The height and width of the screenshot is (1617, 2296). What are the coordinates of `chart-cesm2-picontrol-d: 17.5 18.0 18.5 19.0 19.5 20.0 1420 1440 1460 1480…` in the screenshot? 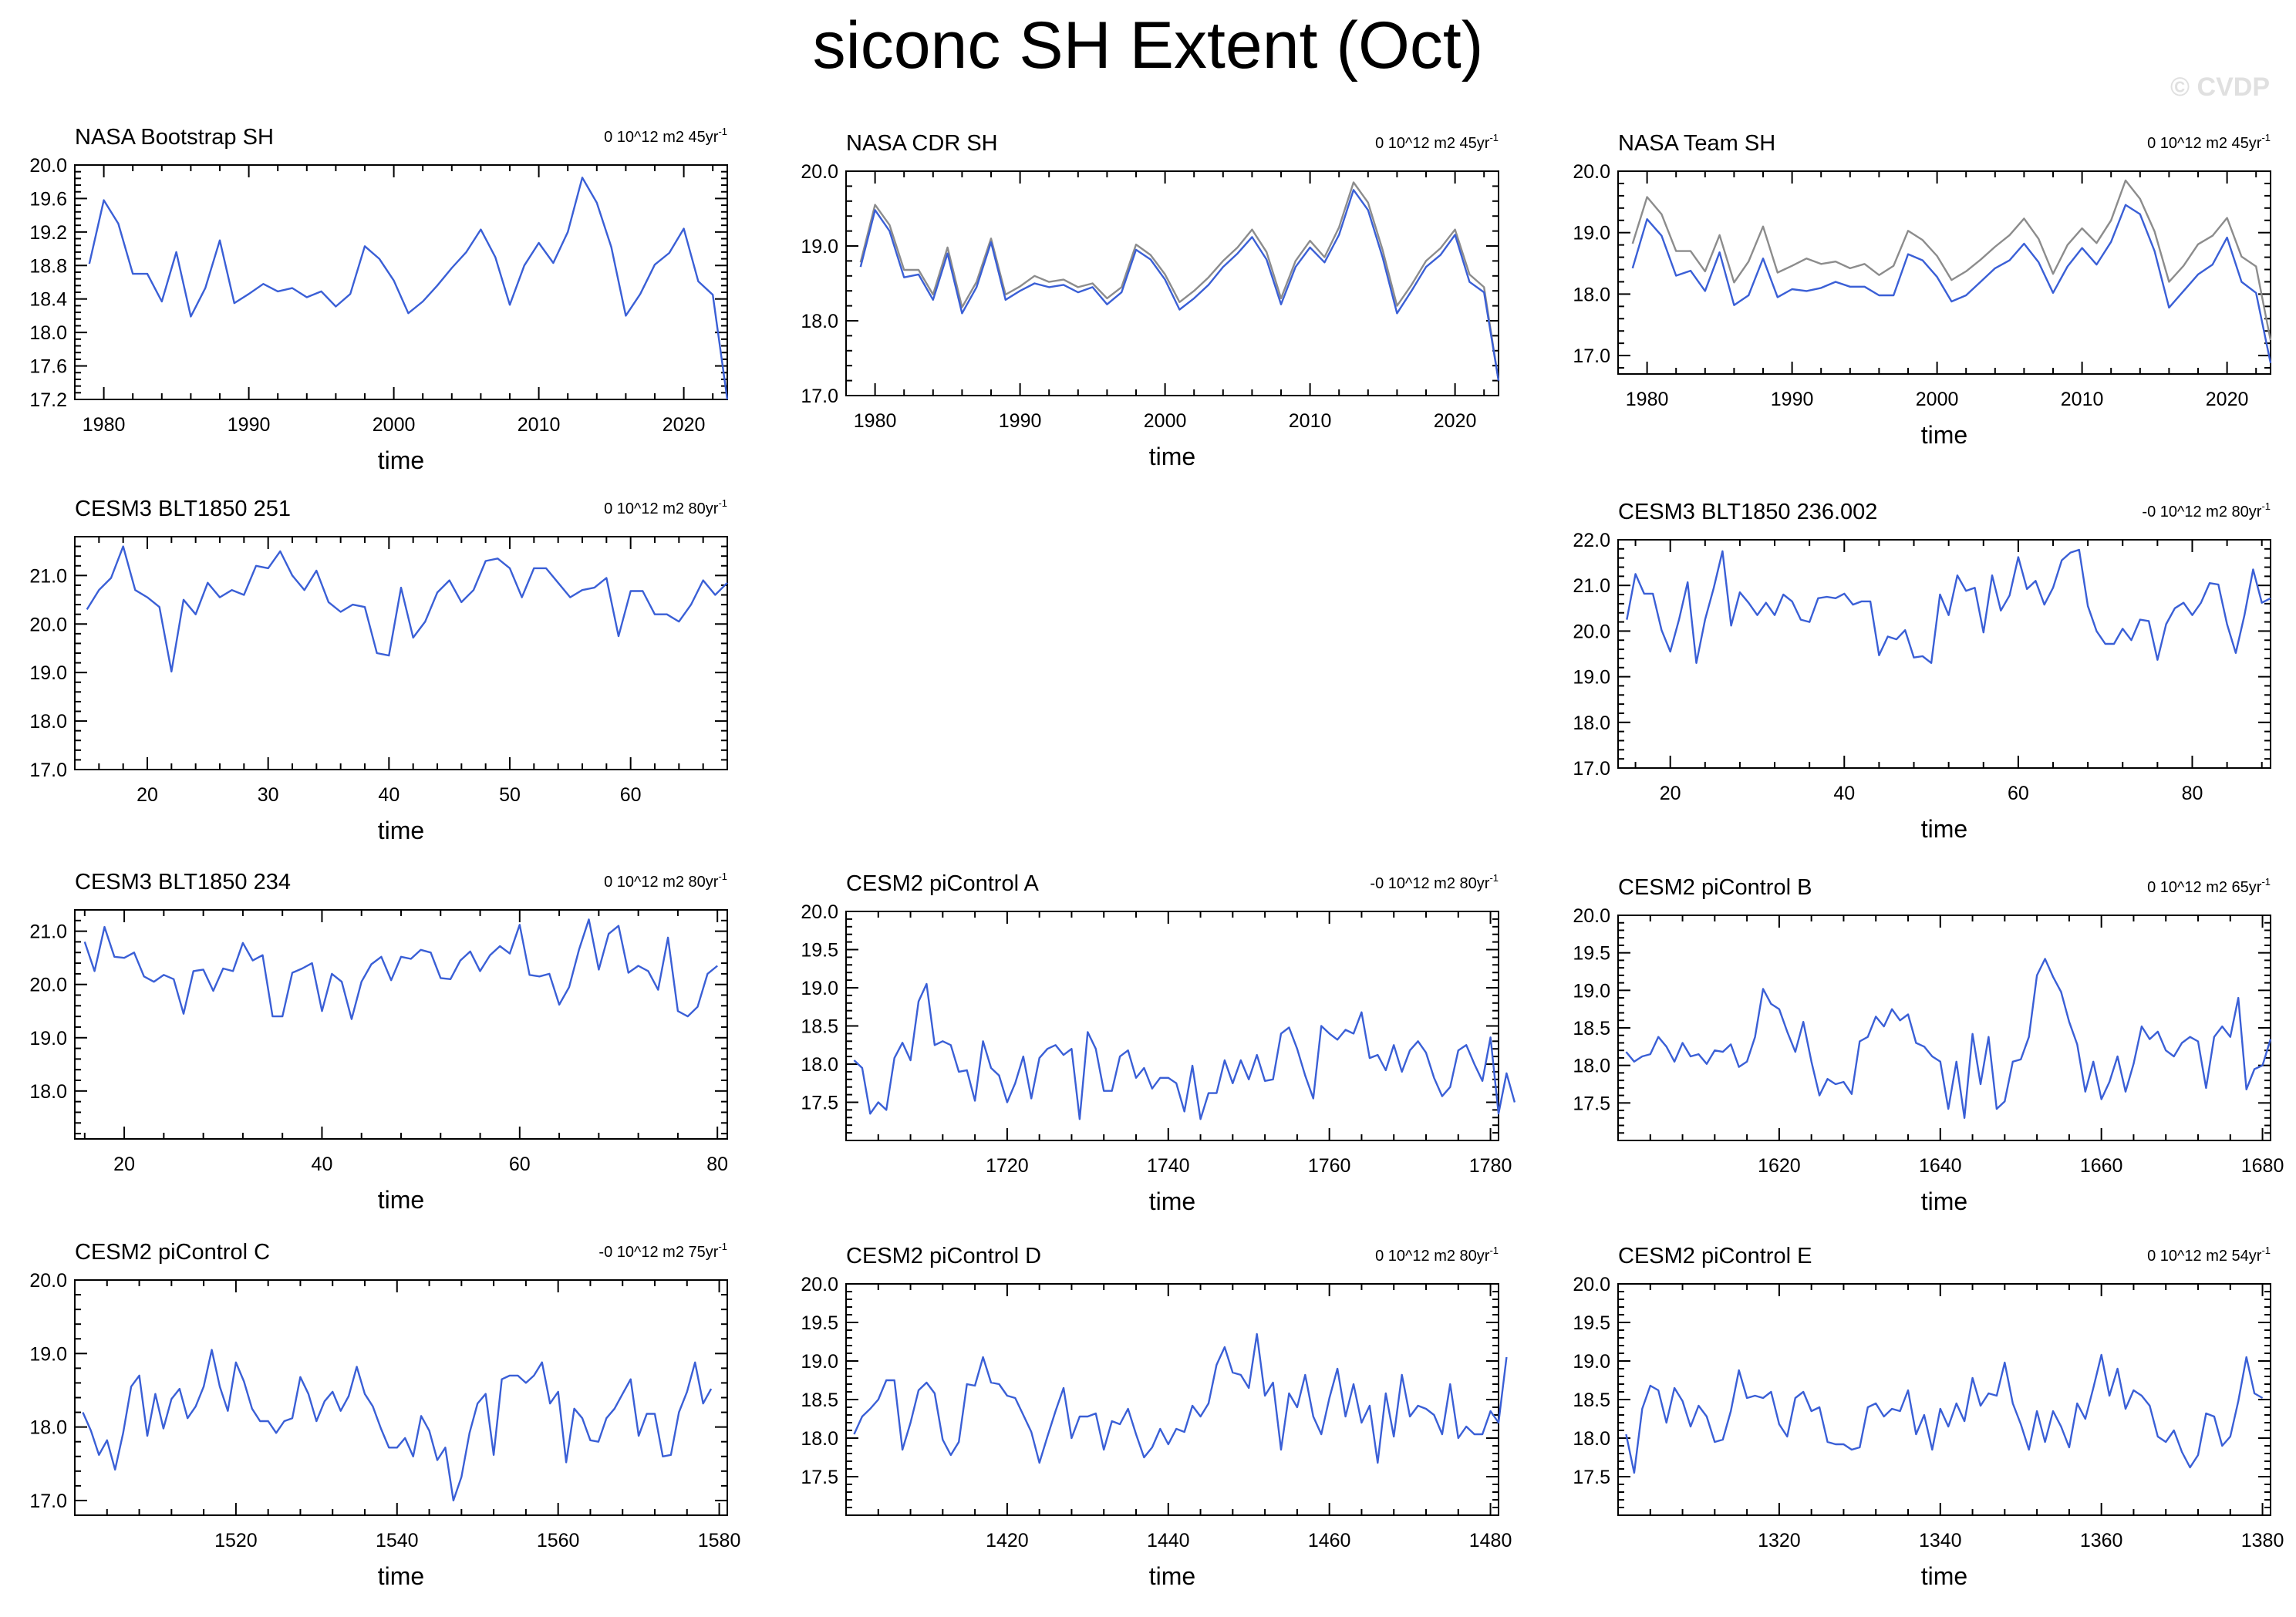 It's located at (1156, 1417).